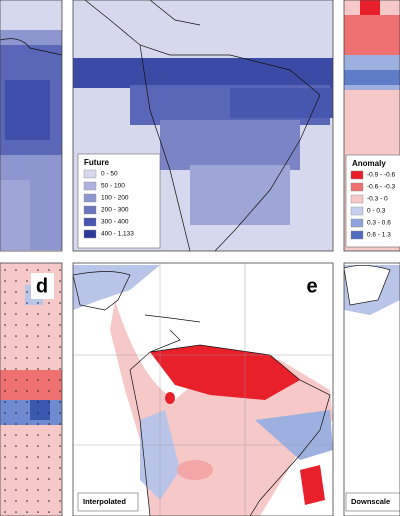 This screenshot has width=400, height=516. I want to click on legend-label: 300 - 400, so click(115, 222).